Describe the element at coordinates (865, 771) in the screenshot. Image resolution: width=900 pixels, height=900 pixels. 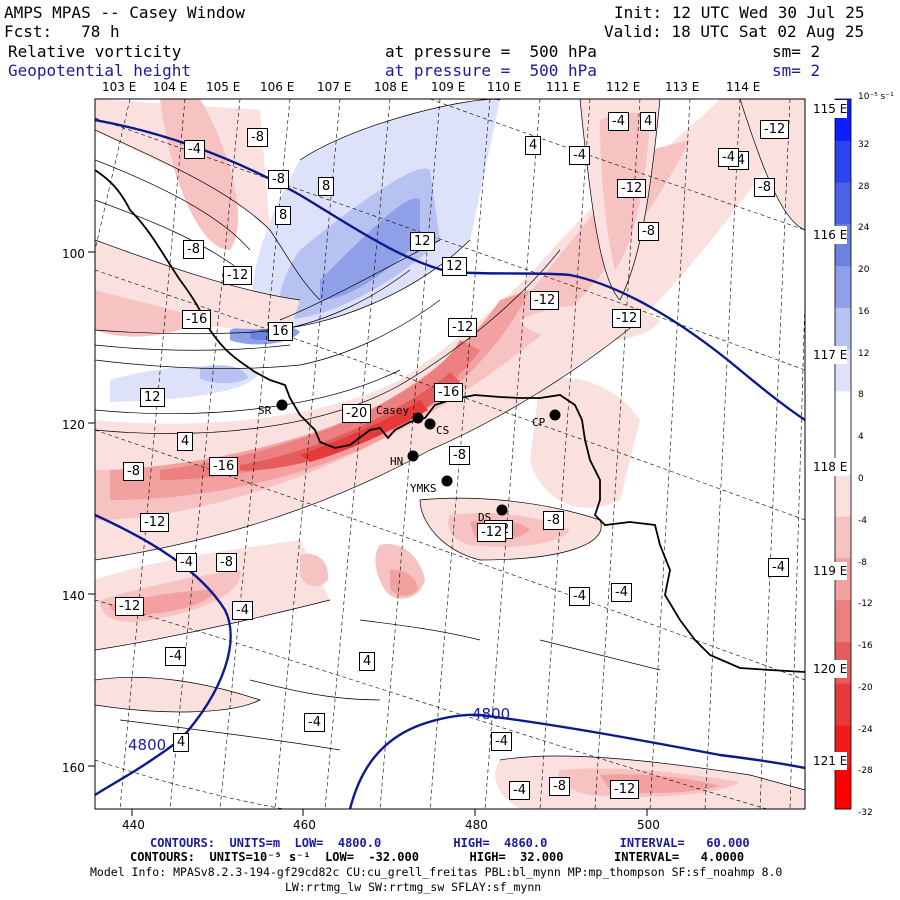
I see `colorbar-tick-label: -28` at that location.